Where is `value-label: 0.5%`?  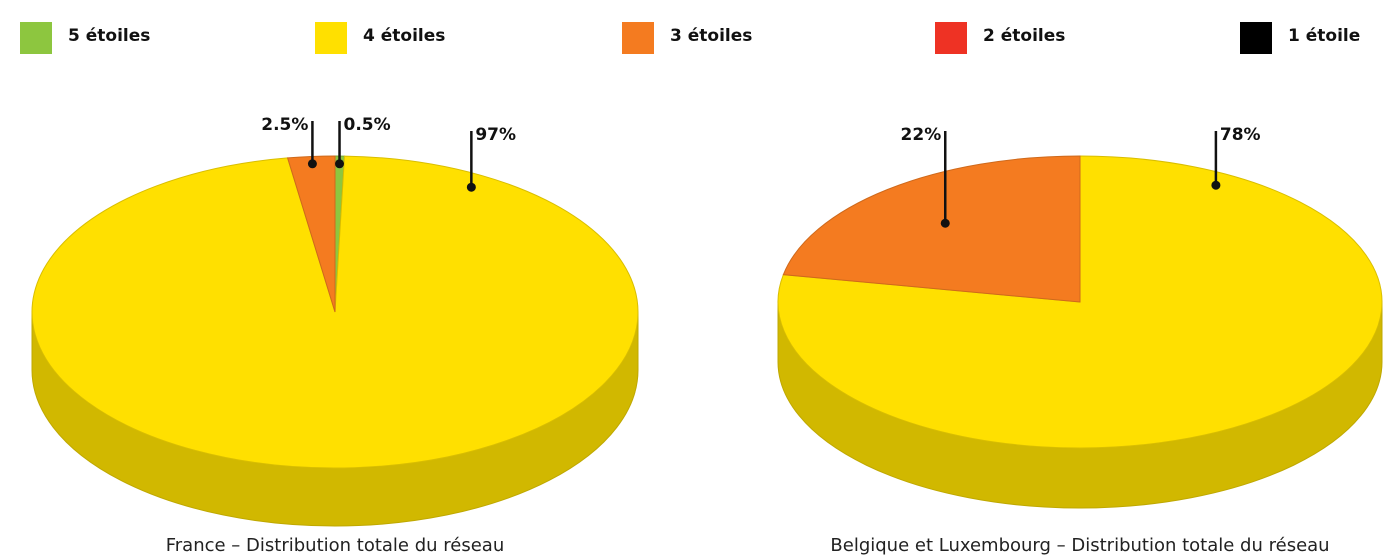 value-label: 0.5% is located at coordinates (367, 125).